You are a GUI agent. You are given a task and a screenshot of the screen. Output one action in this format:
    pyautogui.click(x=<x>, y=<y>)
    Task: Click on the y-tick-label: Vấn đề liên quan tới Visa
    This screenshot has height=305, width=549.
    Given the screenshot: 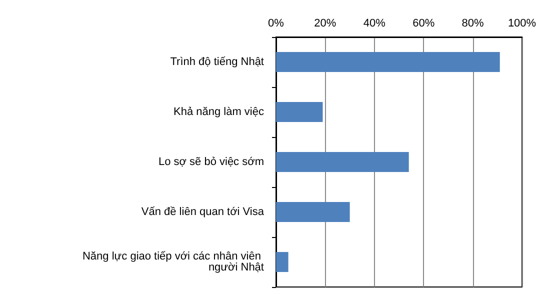 What is the action you would take?
    pyautogui.click(x=203, y=212)
    